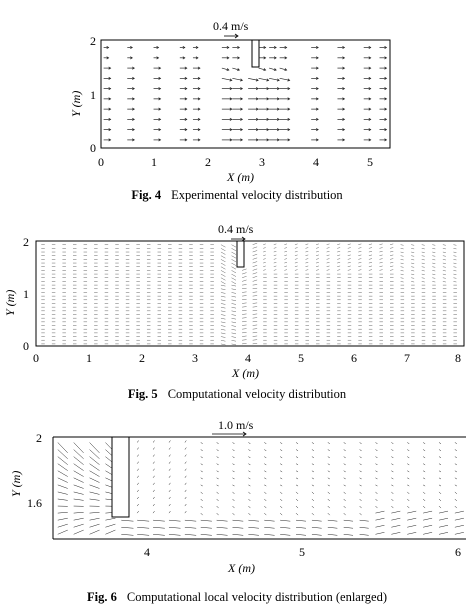 This screenshot has width=474, height=610. Describe the element at coordinates (231, 36) in the screenshot. I see `fig4-scale-arrow` at that location.